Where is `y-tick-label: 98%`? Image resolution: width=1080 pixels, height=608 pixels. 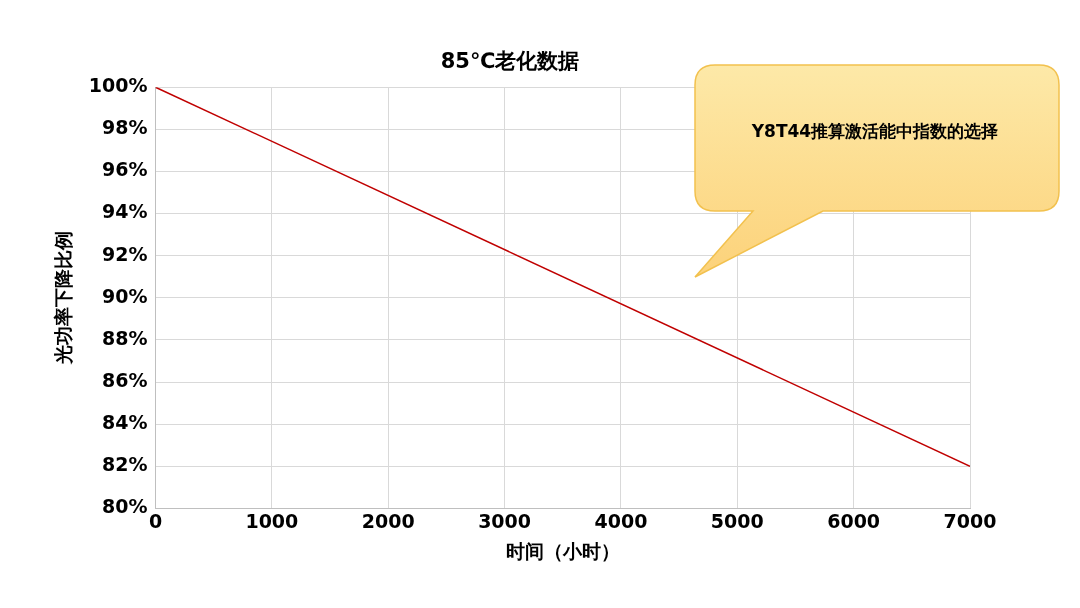
y-tick-label: 98% is located at coordinates (125, 127).